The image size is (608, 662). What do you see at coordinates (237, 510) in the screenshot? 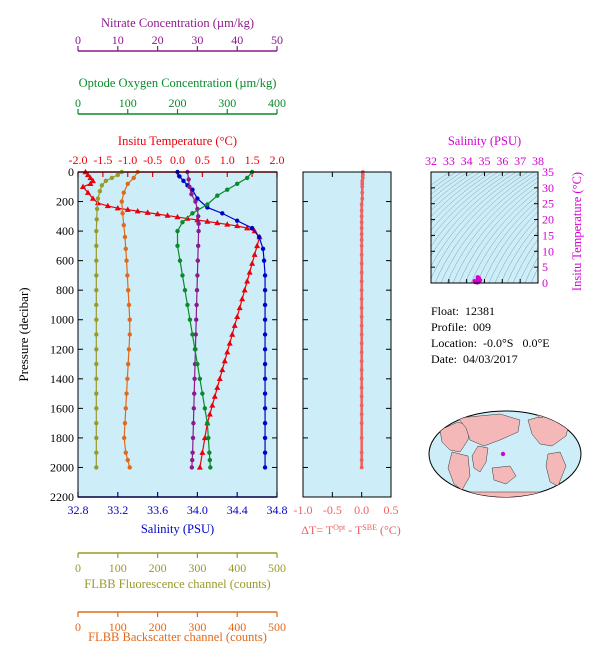
I see `salinity-axis-tick-label: 34.4` at bounding box center [237, 510].